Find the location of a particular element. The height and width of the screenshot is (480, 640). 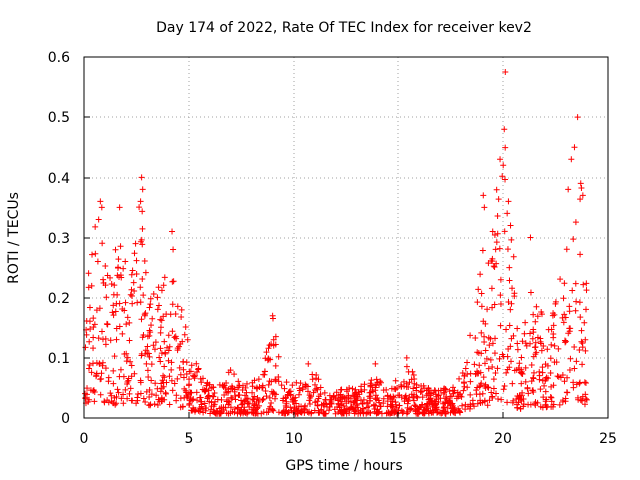

x-tick-label: 5 is located at coordinates (189, 439).